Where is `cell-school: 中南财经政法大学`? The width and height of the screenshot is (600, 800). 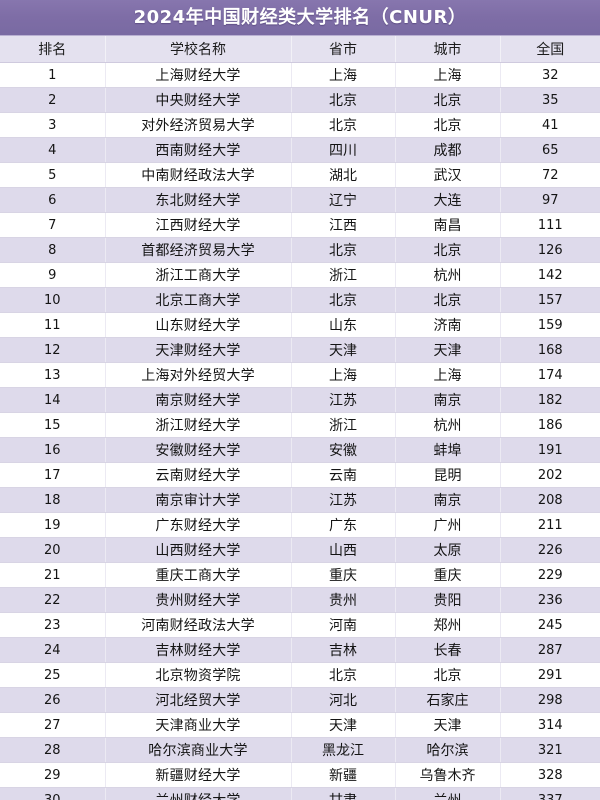
cell-school: 中南财经政法大学 is located at coordinates (198, 175).